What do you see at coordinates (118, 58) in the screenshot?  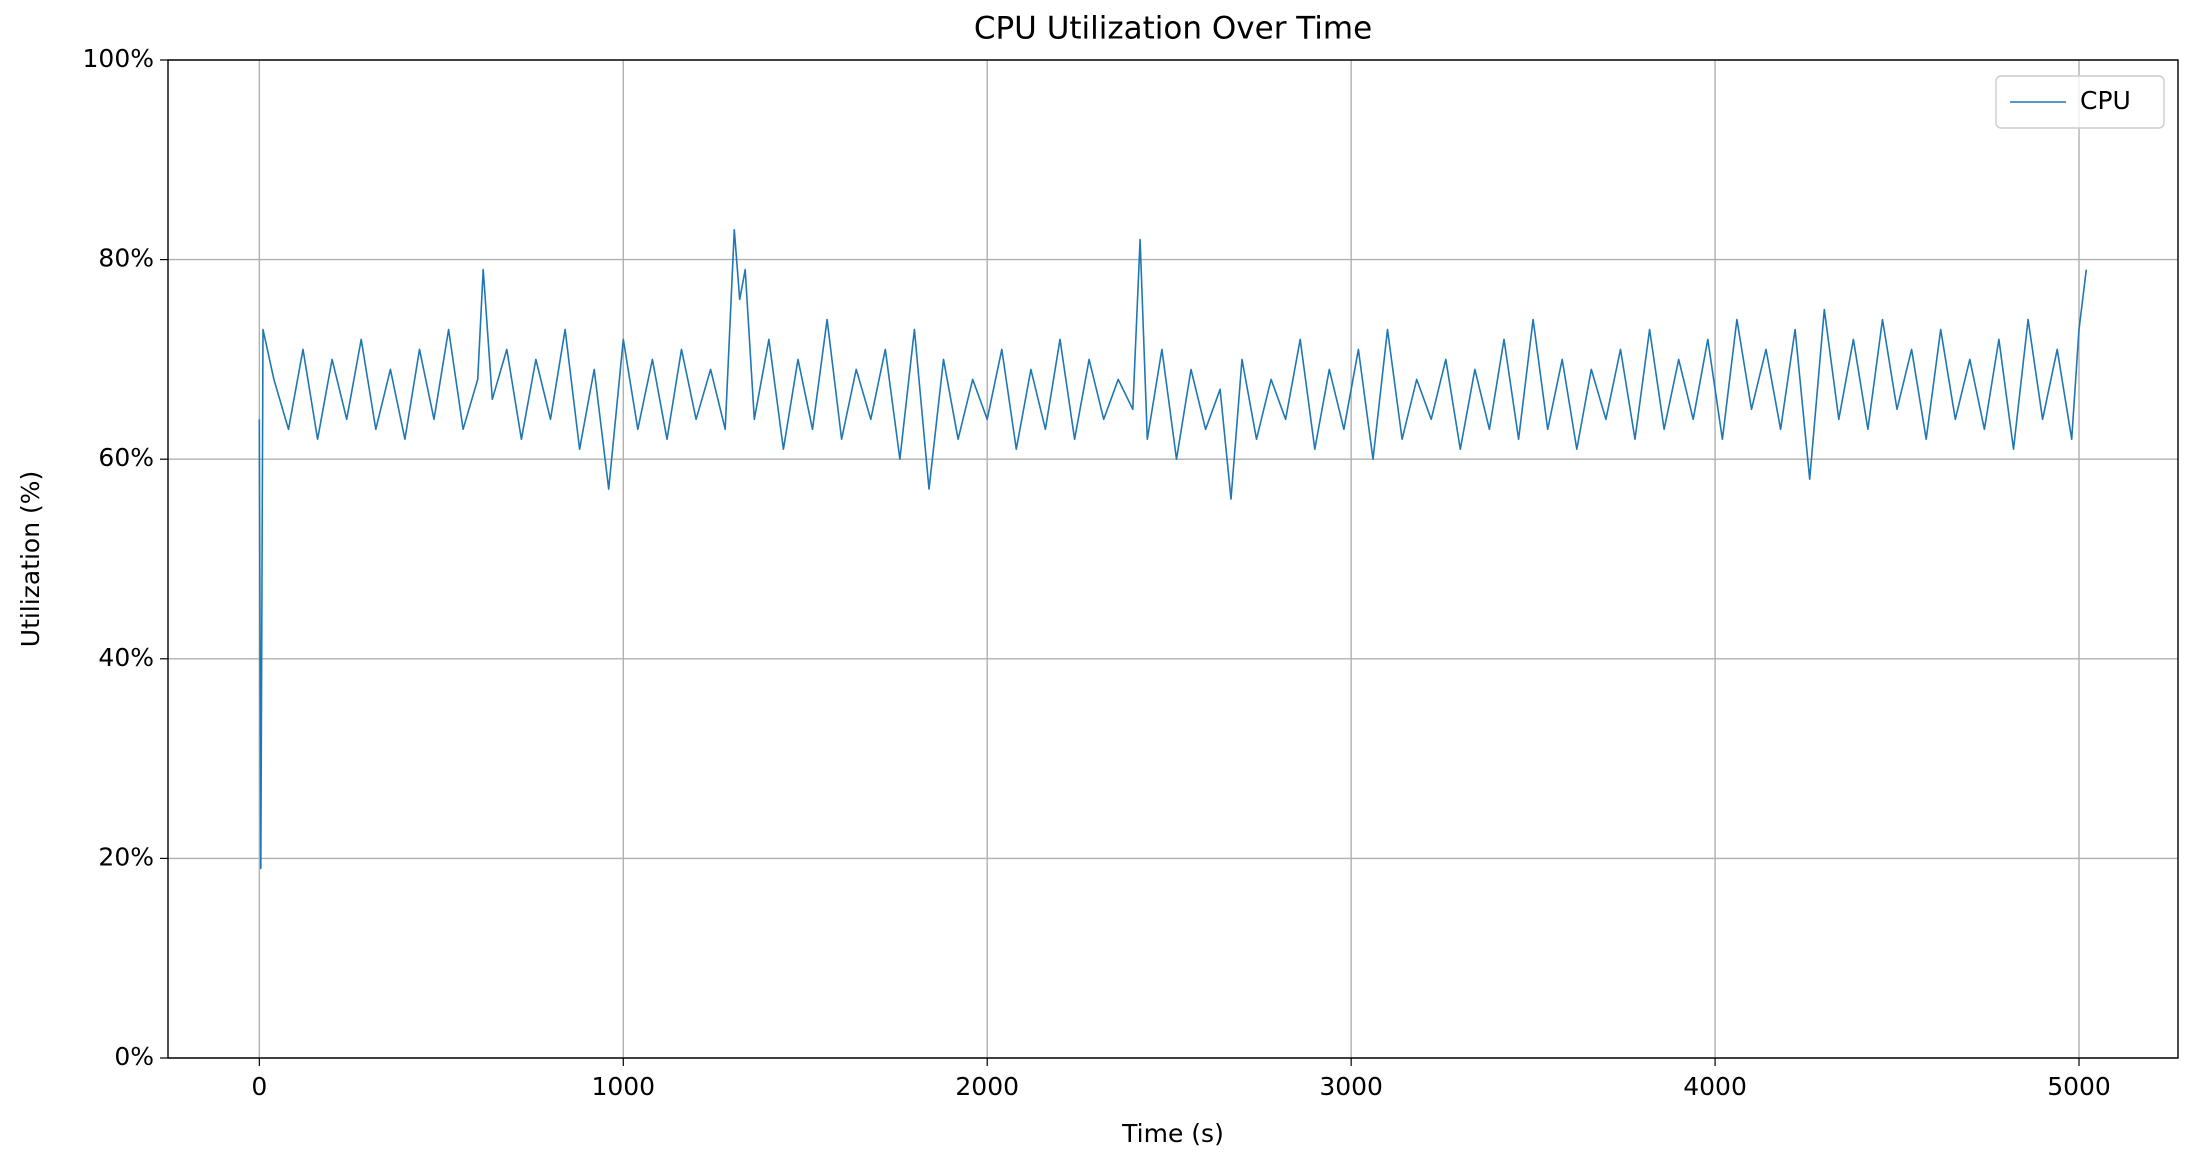 I see `y-tick-label: 100%` at bounding box center [118, 58].